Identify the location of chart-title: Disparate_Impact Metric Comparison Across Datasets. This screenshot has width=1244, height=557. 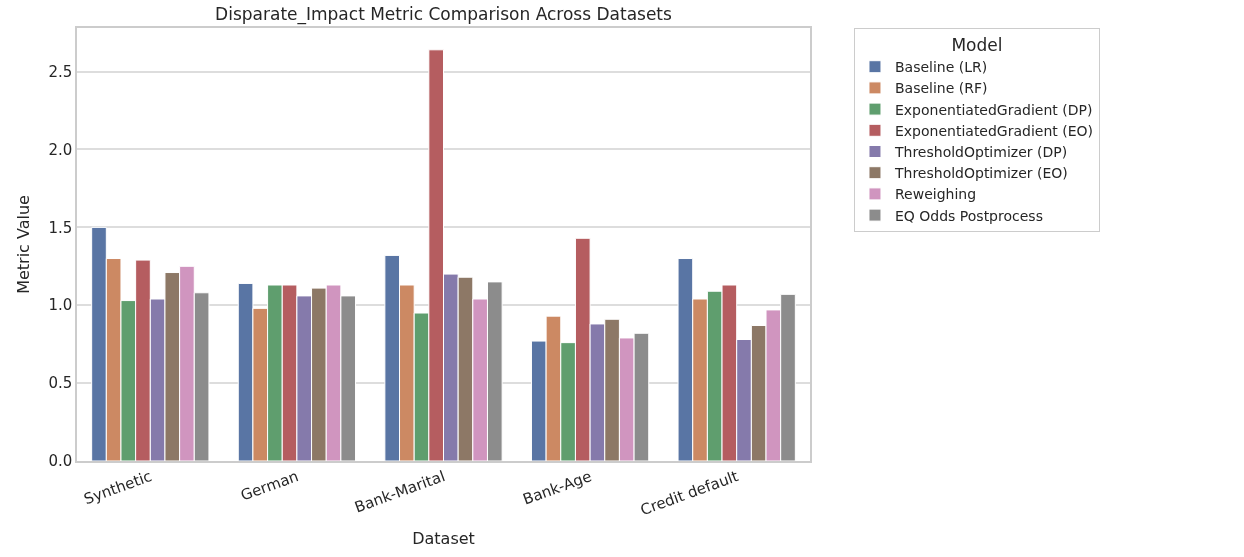
(444, 15).